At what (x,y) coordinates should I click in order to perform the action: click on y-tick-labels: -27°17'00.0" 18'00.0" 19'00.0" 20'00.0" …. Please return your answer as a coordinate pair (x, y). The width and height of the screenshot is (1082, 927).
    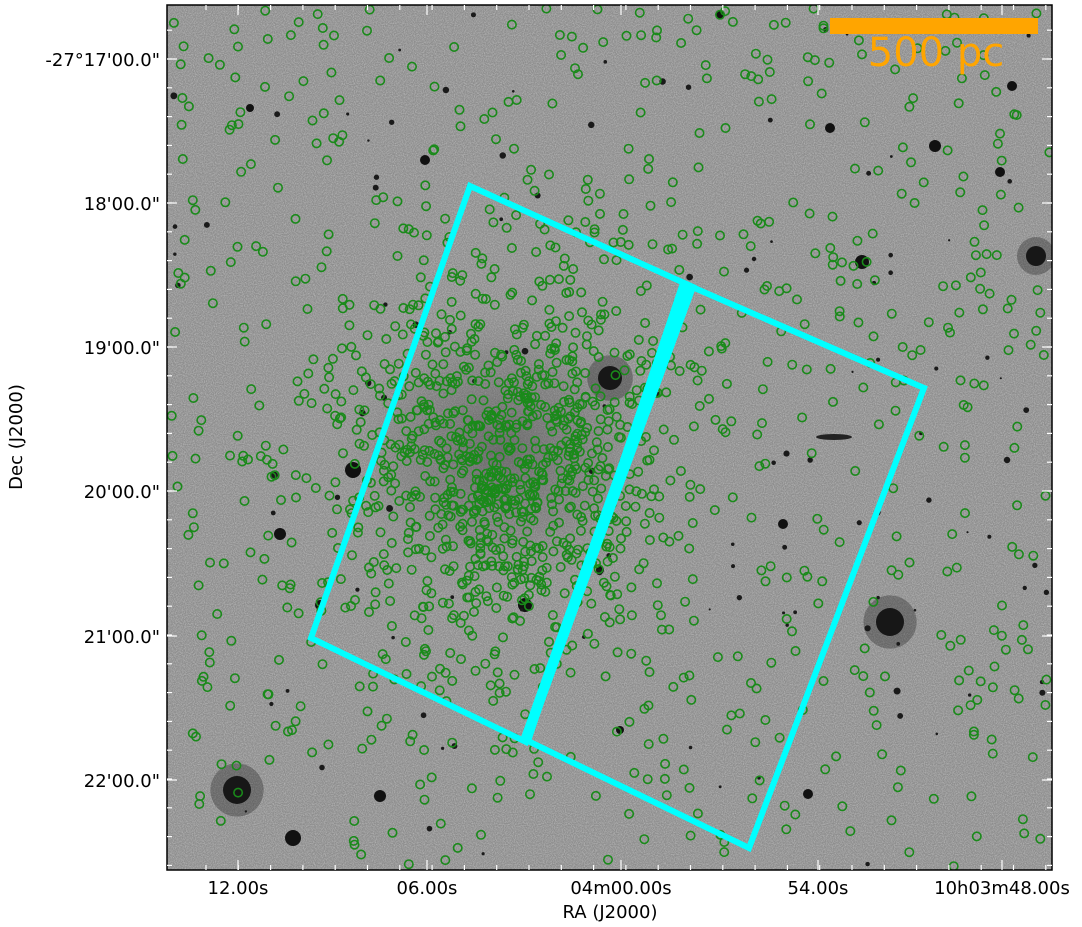
    Looking at the image, I should click on (102, 421).